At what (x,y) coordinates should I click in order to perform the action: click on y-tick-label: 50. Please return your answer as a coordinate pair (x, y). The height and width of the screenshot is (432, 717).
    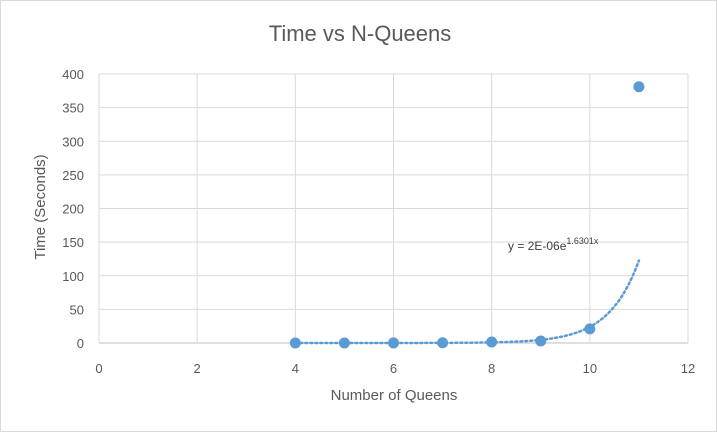
    Looking at the image, I should click on (77, 309).